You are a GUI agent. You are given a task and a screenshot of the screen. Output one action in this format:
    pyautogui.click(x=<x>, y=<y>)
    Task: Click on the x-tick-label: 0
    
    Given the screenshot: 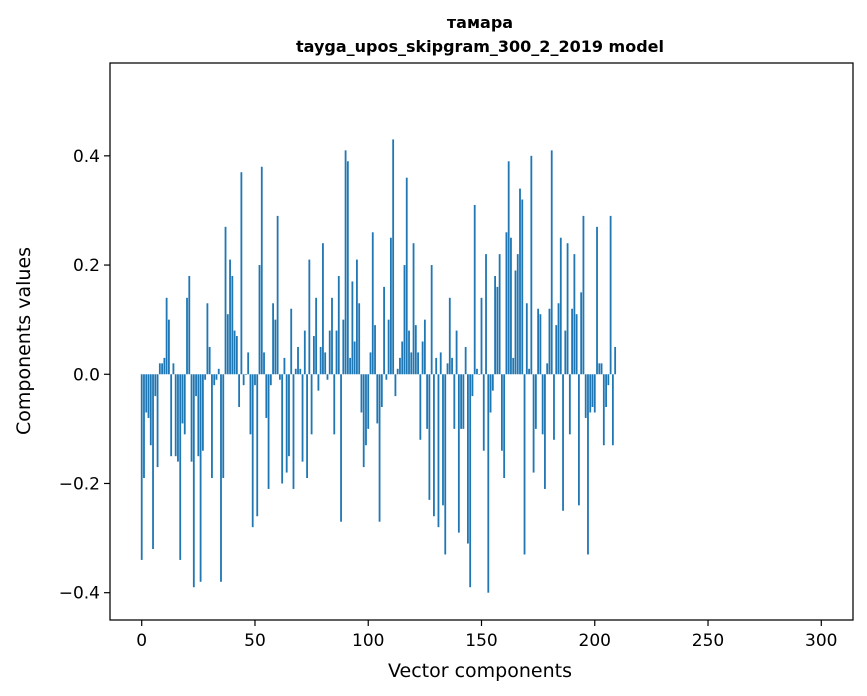 What is the action you would take?
    pyautogui.click(x=141, y=641)
    